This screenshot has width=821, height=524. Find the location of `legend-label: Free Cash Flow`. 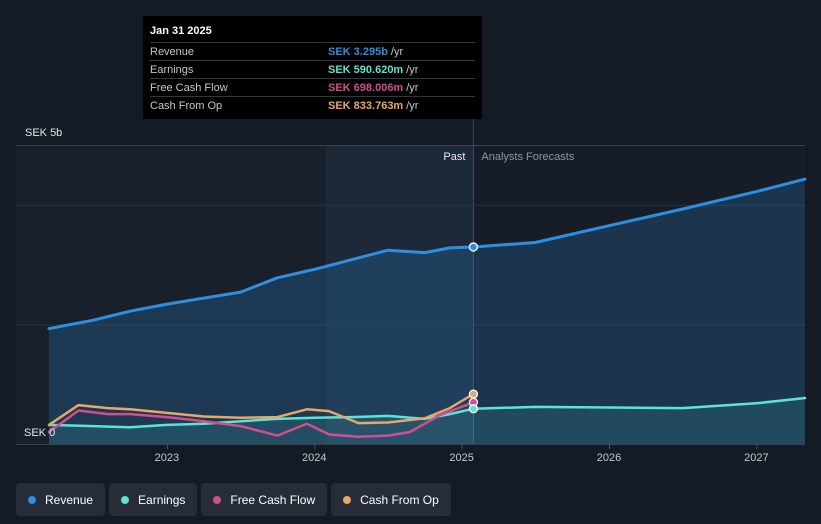

legend-label: Free Cash Flow is located at coordinates (273, 499).